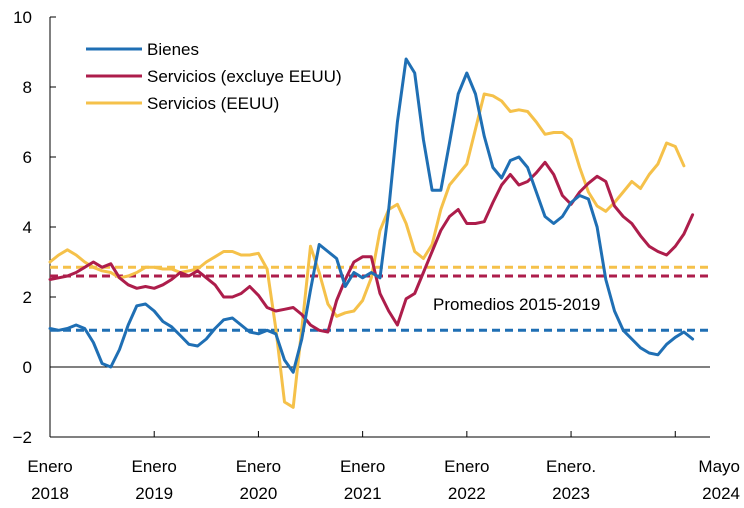 The image size is (744, 508). Describe the element at coordinates (27, 157) in the screenshot. I see `y-tick-label: 6` at that location.